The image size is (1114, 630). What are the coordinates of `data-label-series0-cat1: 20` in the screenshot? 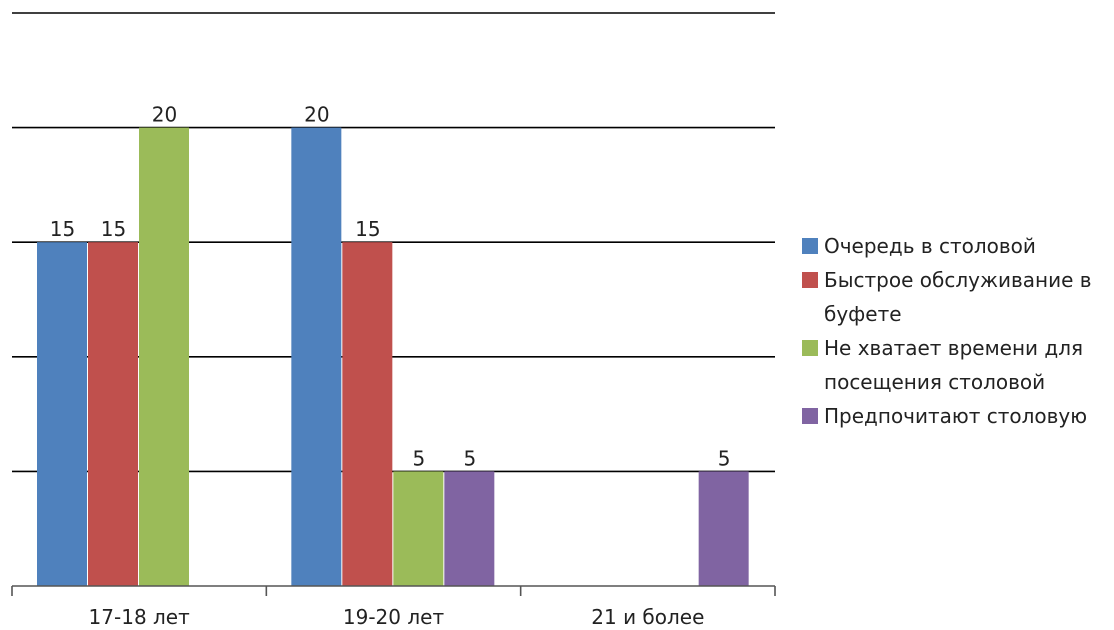 It's located at (316, 115).